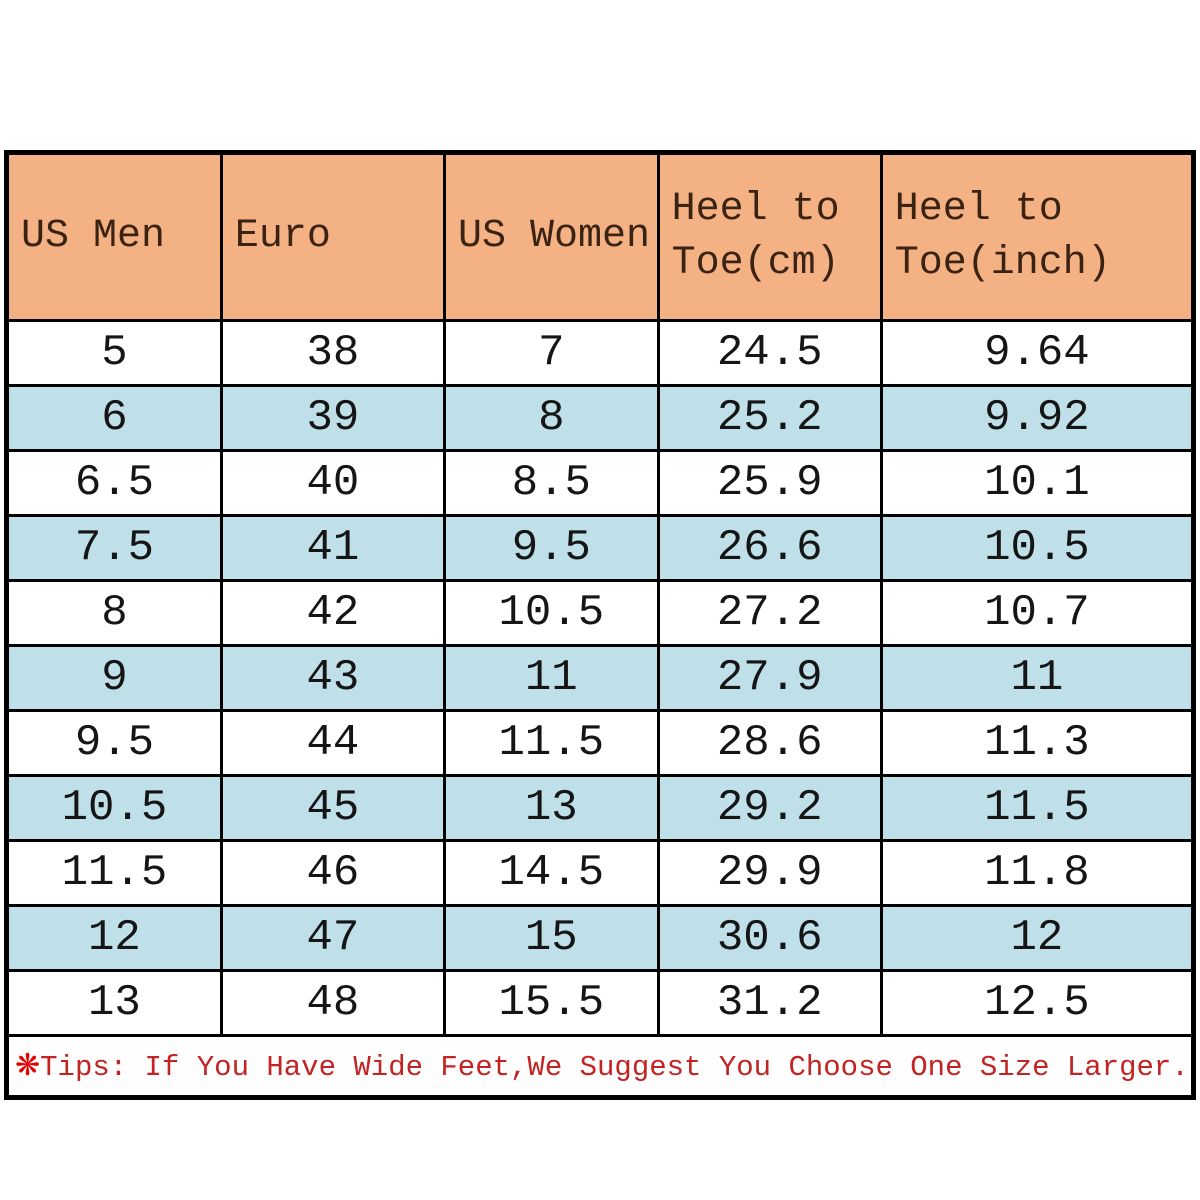  I want to click on header-euro: Euro, so click(332, 236).